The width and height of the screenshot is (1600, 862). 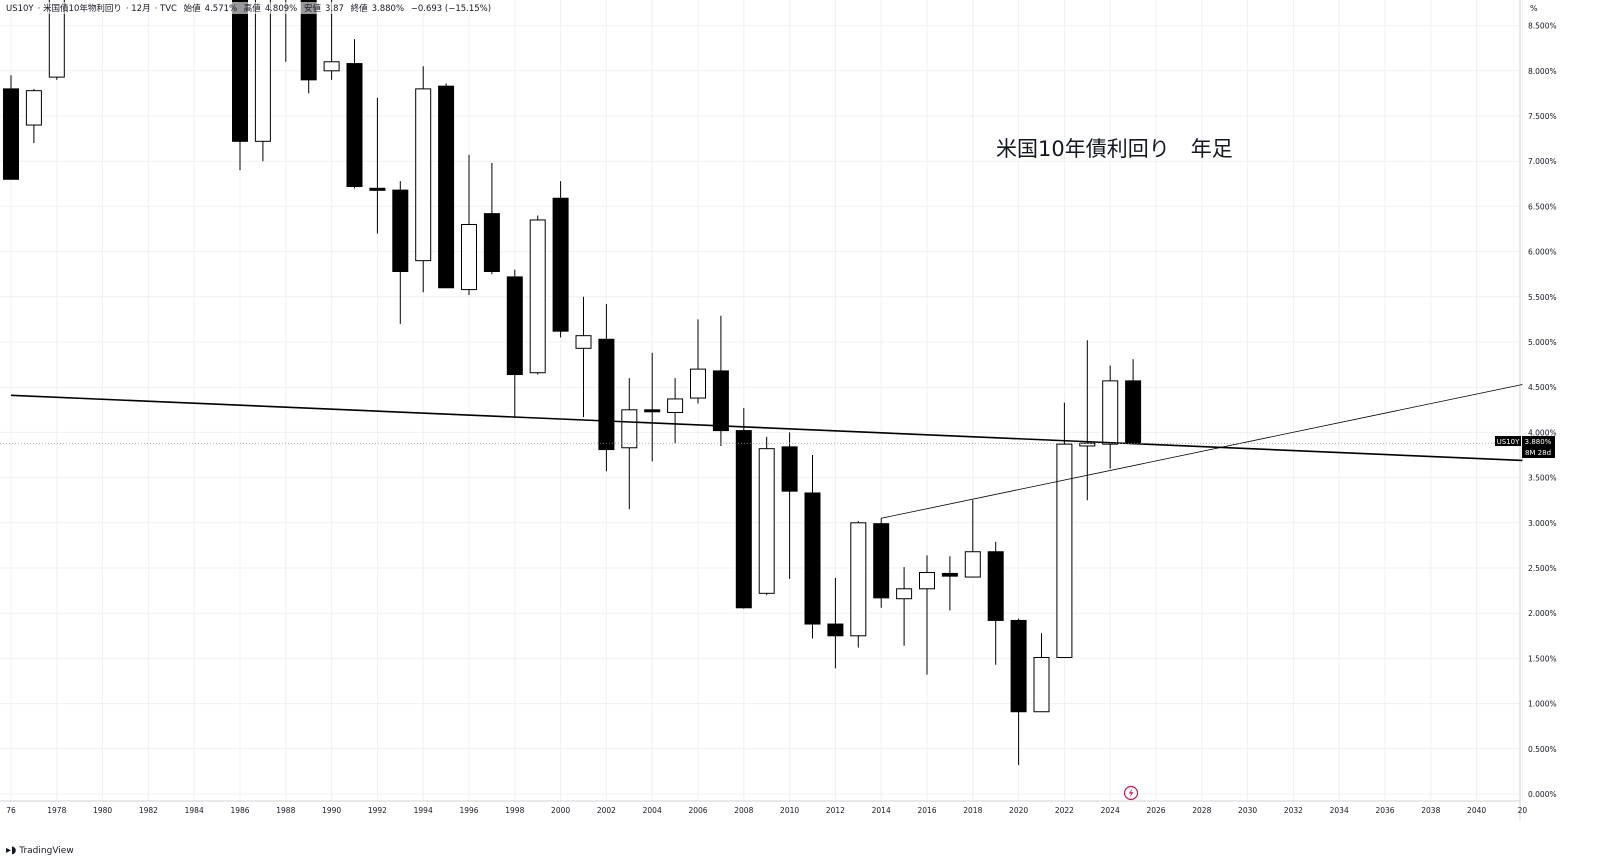 What do you see at coordinates (789, 810) in the screenshot?
I see `time-tick-label: 2010` at bounding box center [789, 810].